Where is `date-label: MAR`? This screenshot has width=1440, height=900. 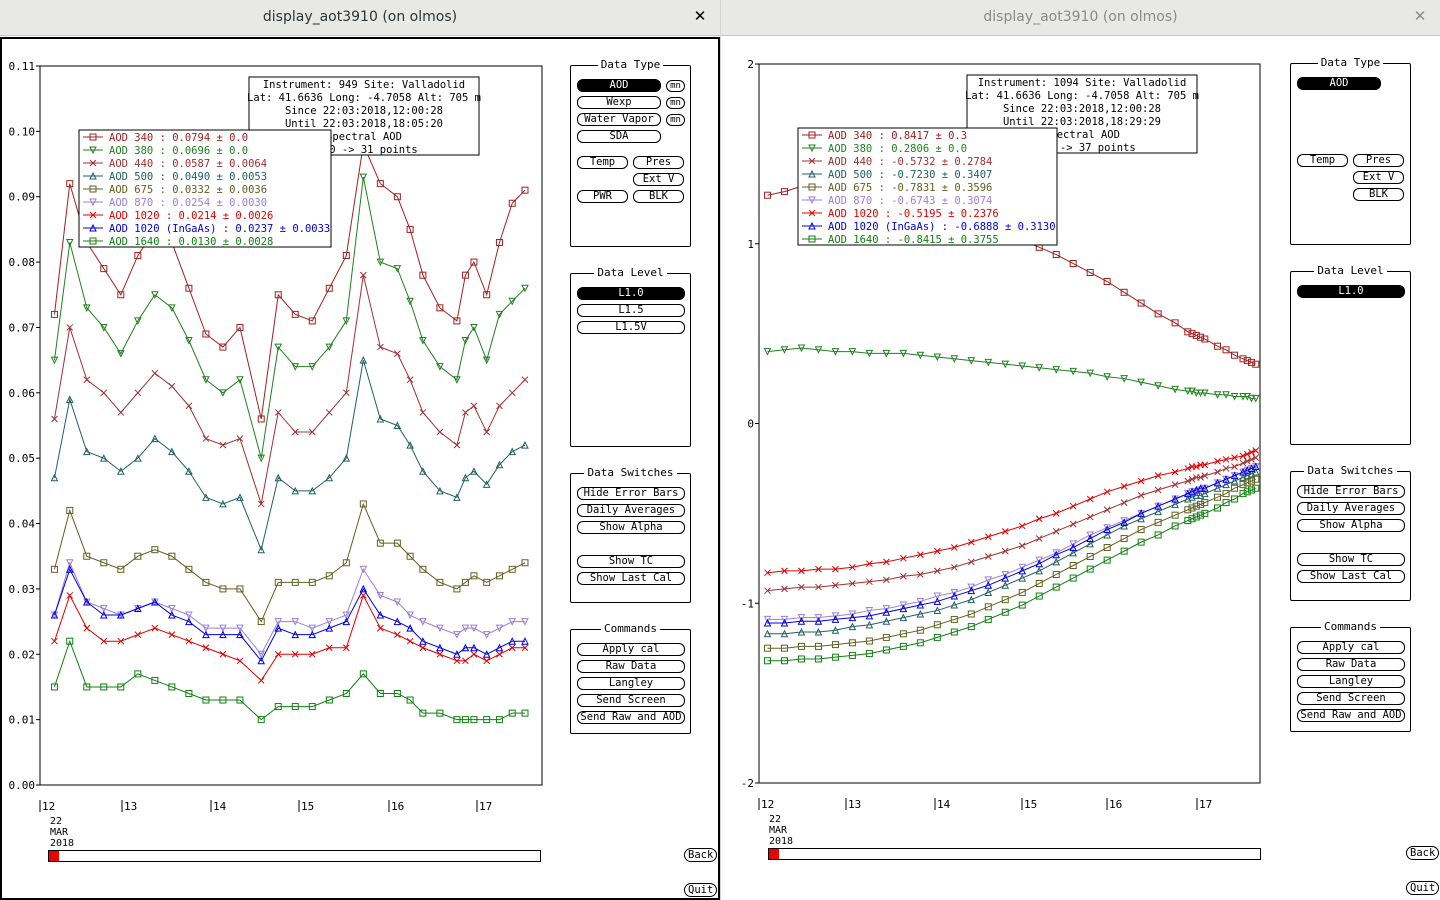 date-label: MAR is located at coordinates (59, 832).